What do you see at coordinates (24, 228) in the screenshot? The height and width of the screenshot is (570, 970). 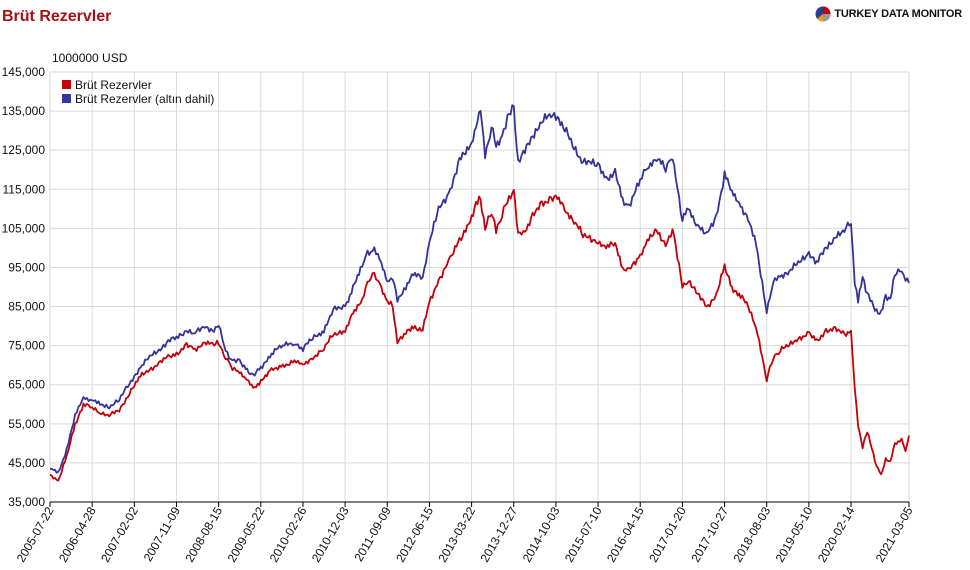 I see `y-tick-label: 105,000` at bounding box center [24, 228].